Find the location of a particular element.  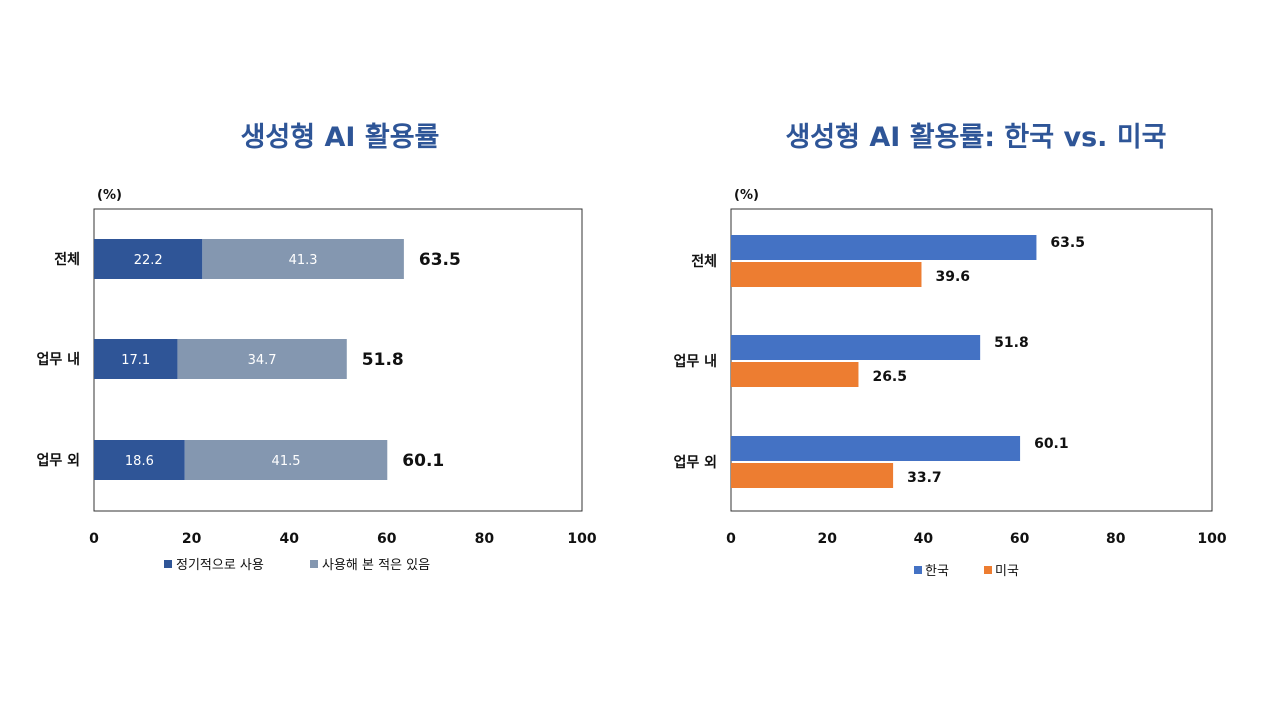

segment-label: 41.3 is located at coordinates (303, 260).